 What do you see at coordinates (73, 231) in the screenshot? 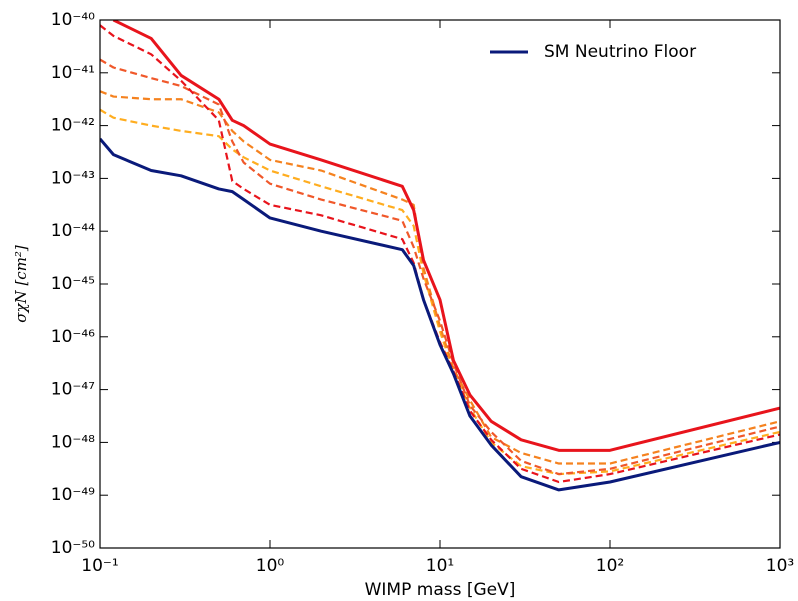
I see `y-tick-label: 10⁻⁴⁴` at bounding box center [73, 231].